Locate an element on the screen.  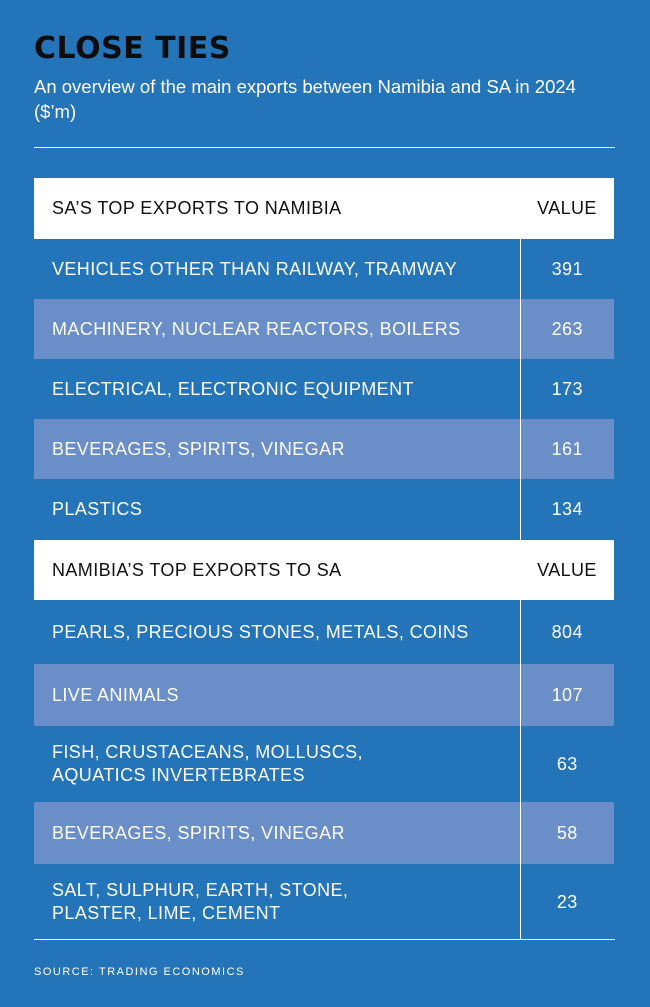
export-value: 107 is located at coordinates (566, 695).